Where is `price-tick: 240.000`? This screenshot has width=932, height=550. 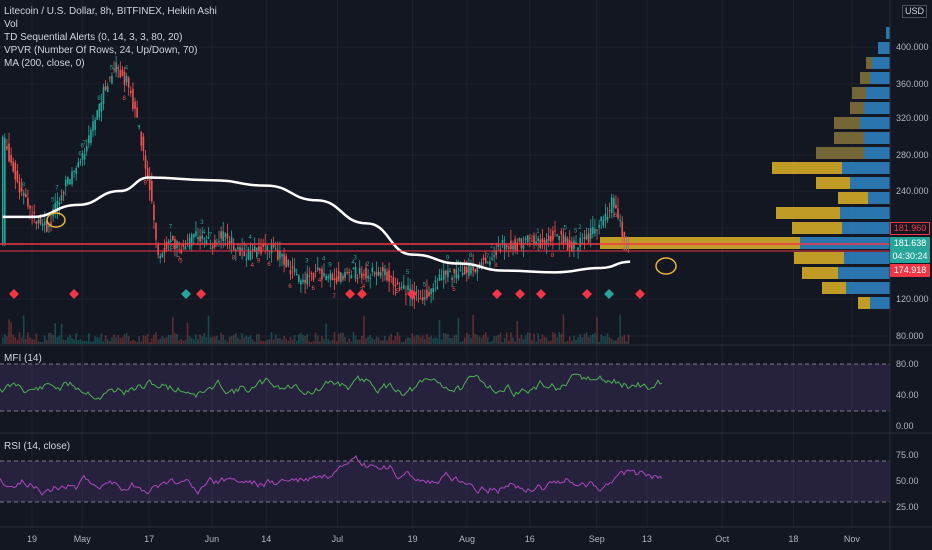
price-tick: 240.000 is located at coordinates (912, 191).